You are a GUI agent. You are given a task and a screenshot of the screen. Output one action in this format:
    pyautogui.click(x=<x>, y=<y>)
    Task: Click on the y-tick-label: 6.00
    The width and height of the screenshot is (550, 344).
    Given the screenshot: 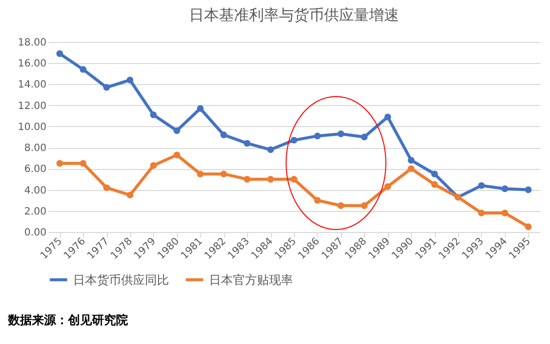 What is the action you would take?
    pyautogui.click(x=35, y=170)
    